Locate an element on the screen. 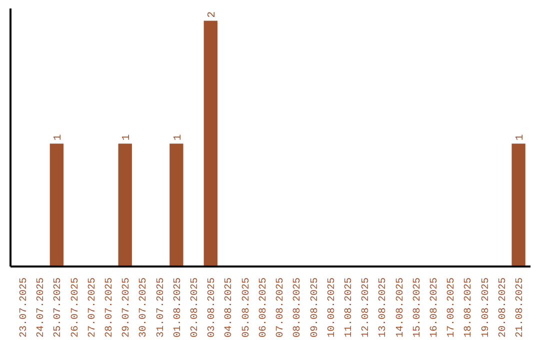 This screenshot has width=540, height=340. x-tick-label: 04.08.2025 is located at coordinates (230, 307).